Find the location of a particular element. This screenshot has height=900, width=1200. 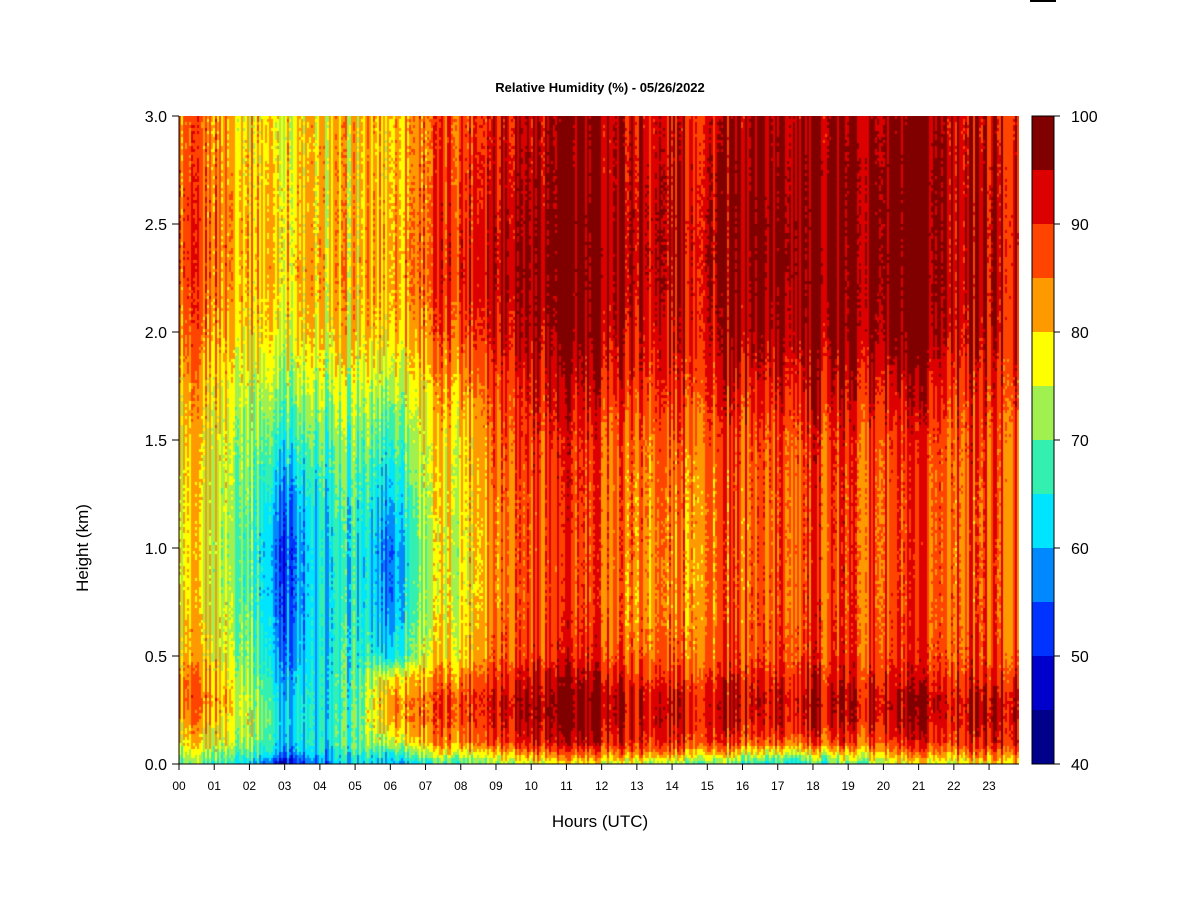

x-tick-label: 10 is located at coordinates (532, 786).